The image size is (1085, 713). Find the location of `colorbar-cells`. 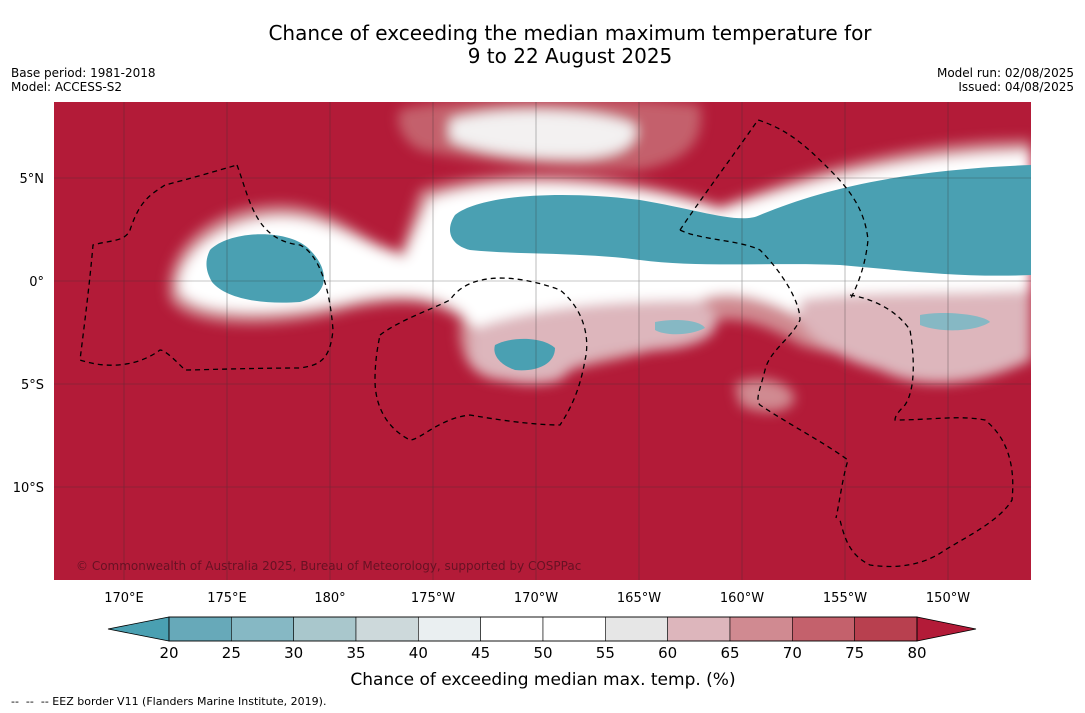

colorbar-cells is located at coordinates (543, 629).